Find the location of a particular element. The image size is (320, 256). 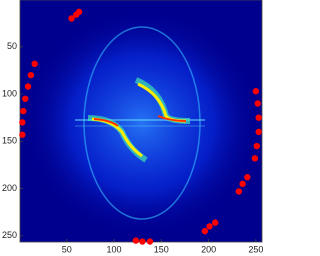

y-tick-label: 150 is located at coordinates (9, 141).